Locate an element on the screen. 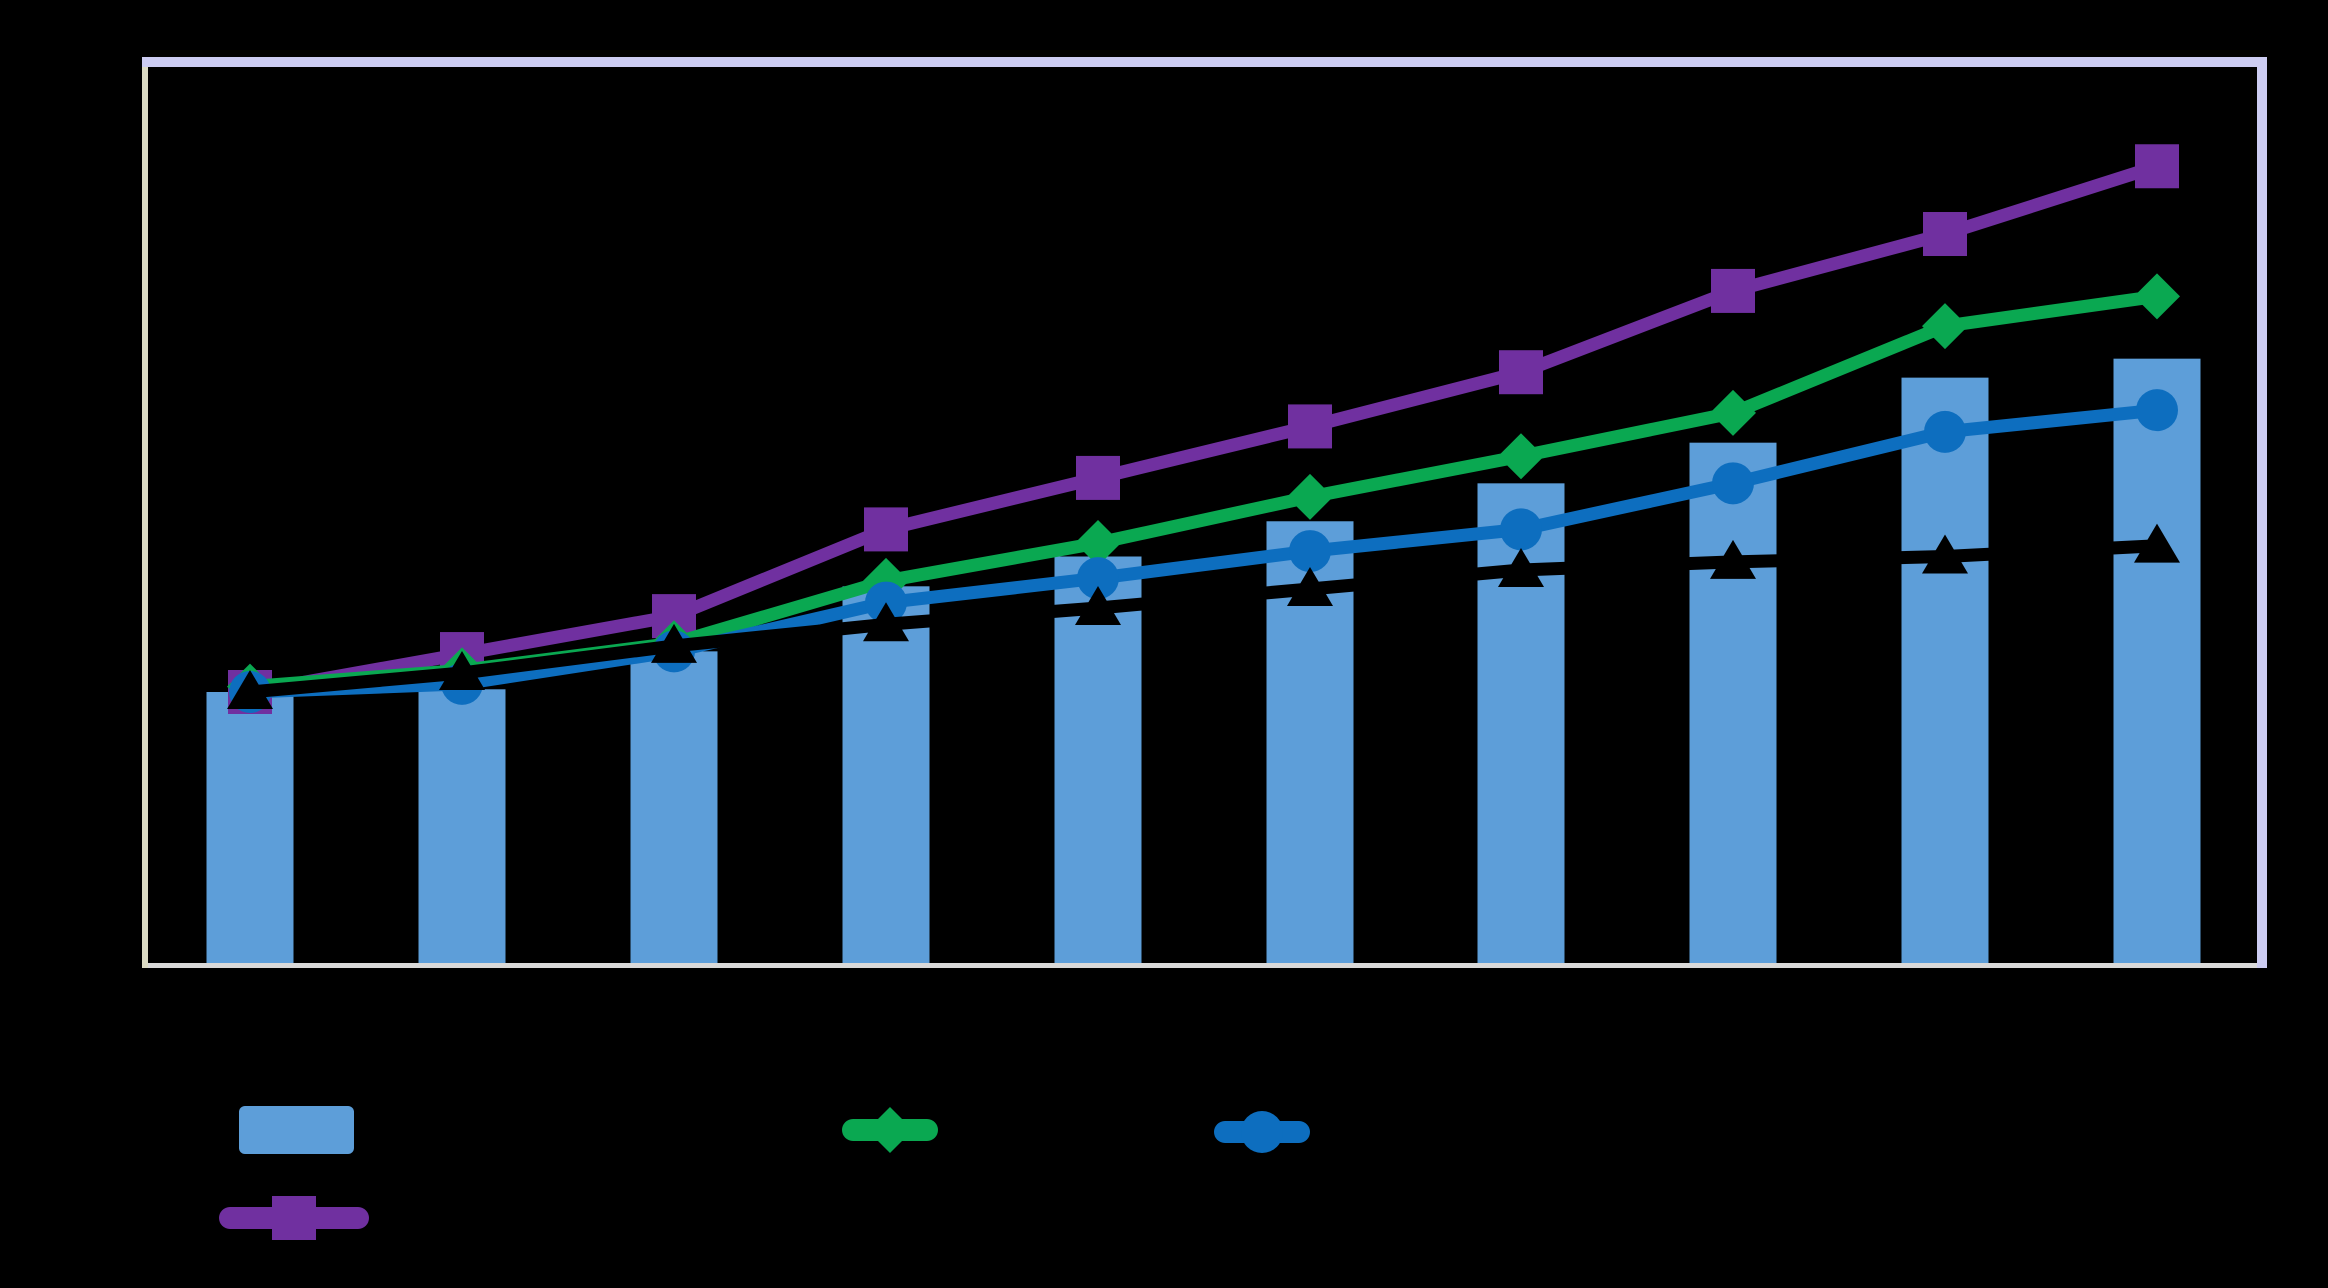 Image resolution: width=2328 pixels, height=1288 pixels. plot-frame-left is located at coordinates (145, 512).